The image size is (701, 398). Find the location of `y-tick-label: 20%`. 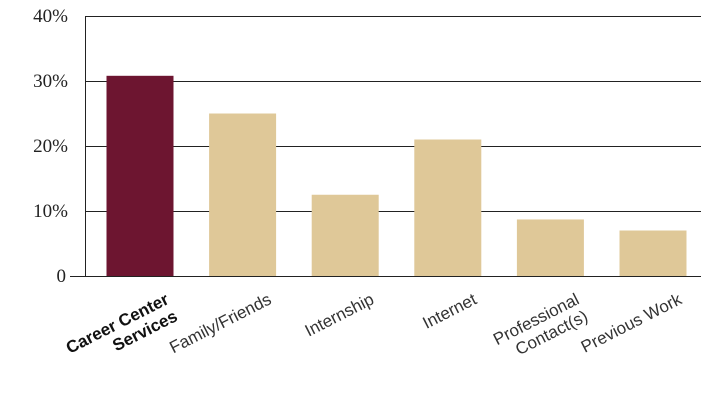

y-tick-label: 20% is located at coordinates (50, 146).